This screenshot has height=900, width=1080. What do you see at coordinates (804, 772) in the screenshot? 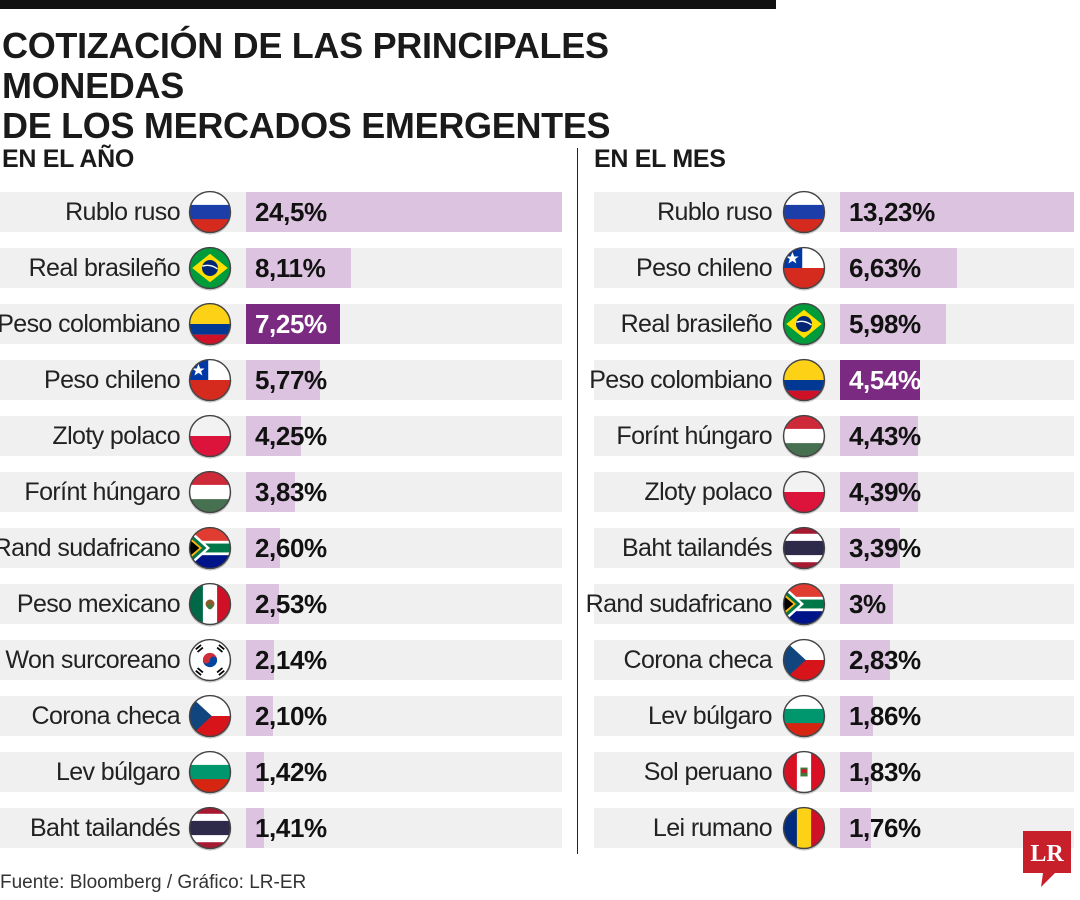
I see `peru-flag-icon` at bounding box center [804, 772].